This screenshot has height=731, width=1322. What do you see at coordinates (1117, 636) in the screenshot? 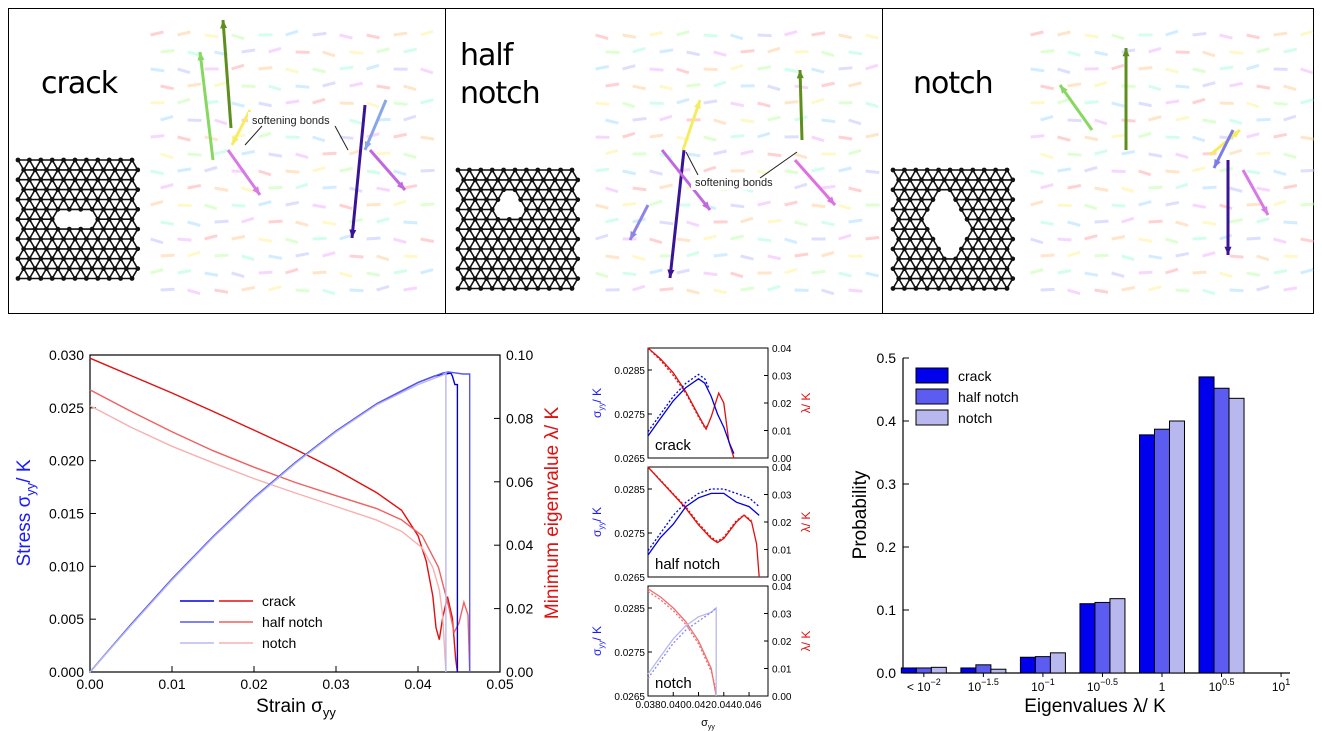
I see `bar-notch` at bounding box center [1117, 636].